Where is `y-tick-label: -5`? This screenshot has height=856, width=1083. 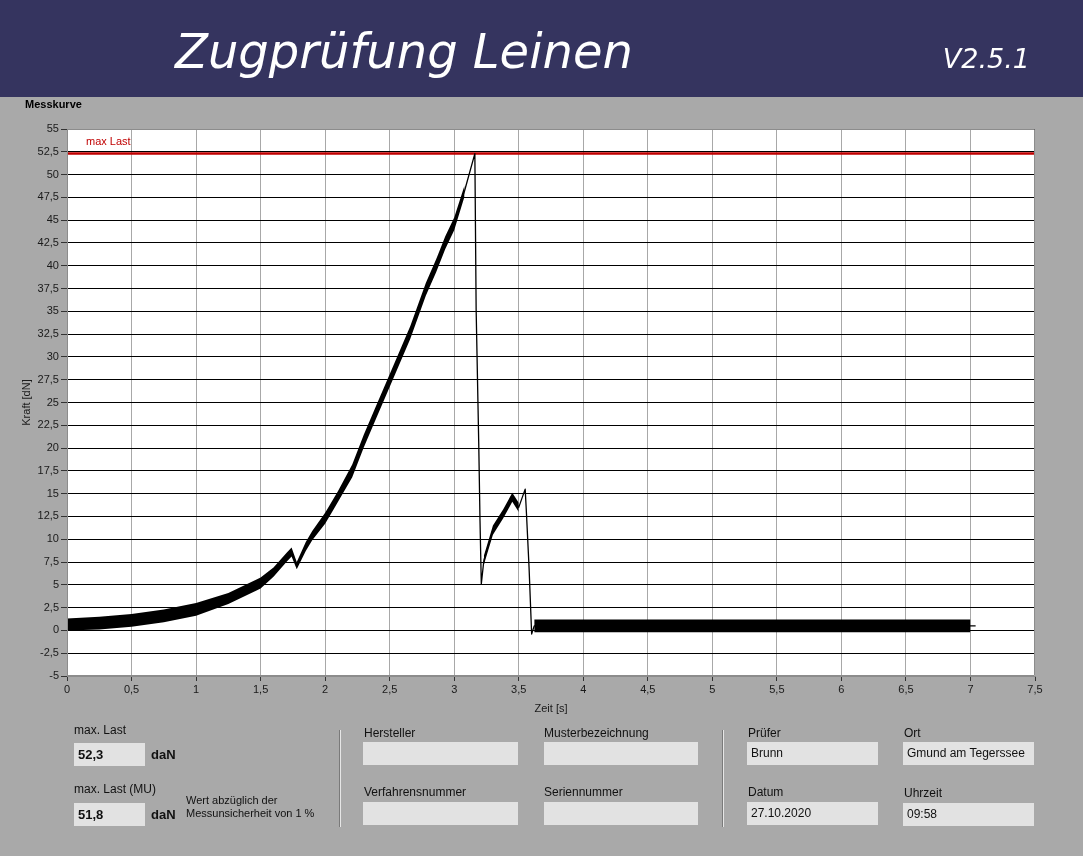
y-tick-label: -5 is located at coordinates (54, 675).